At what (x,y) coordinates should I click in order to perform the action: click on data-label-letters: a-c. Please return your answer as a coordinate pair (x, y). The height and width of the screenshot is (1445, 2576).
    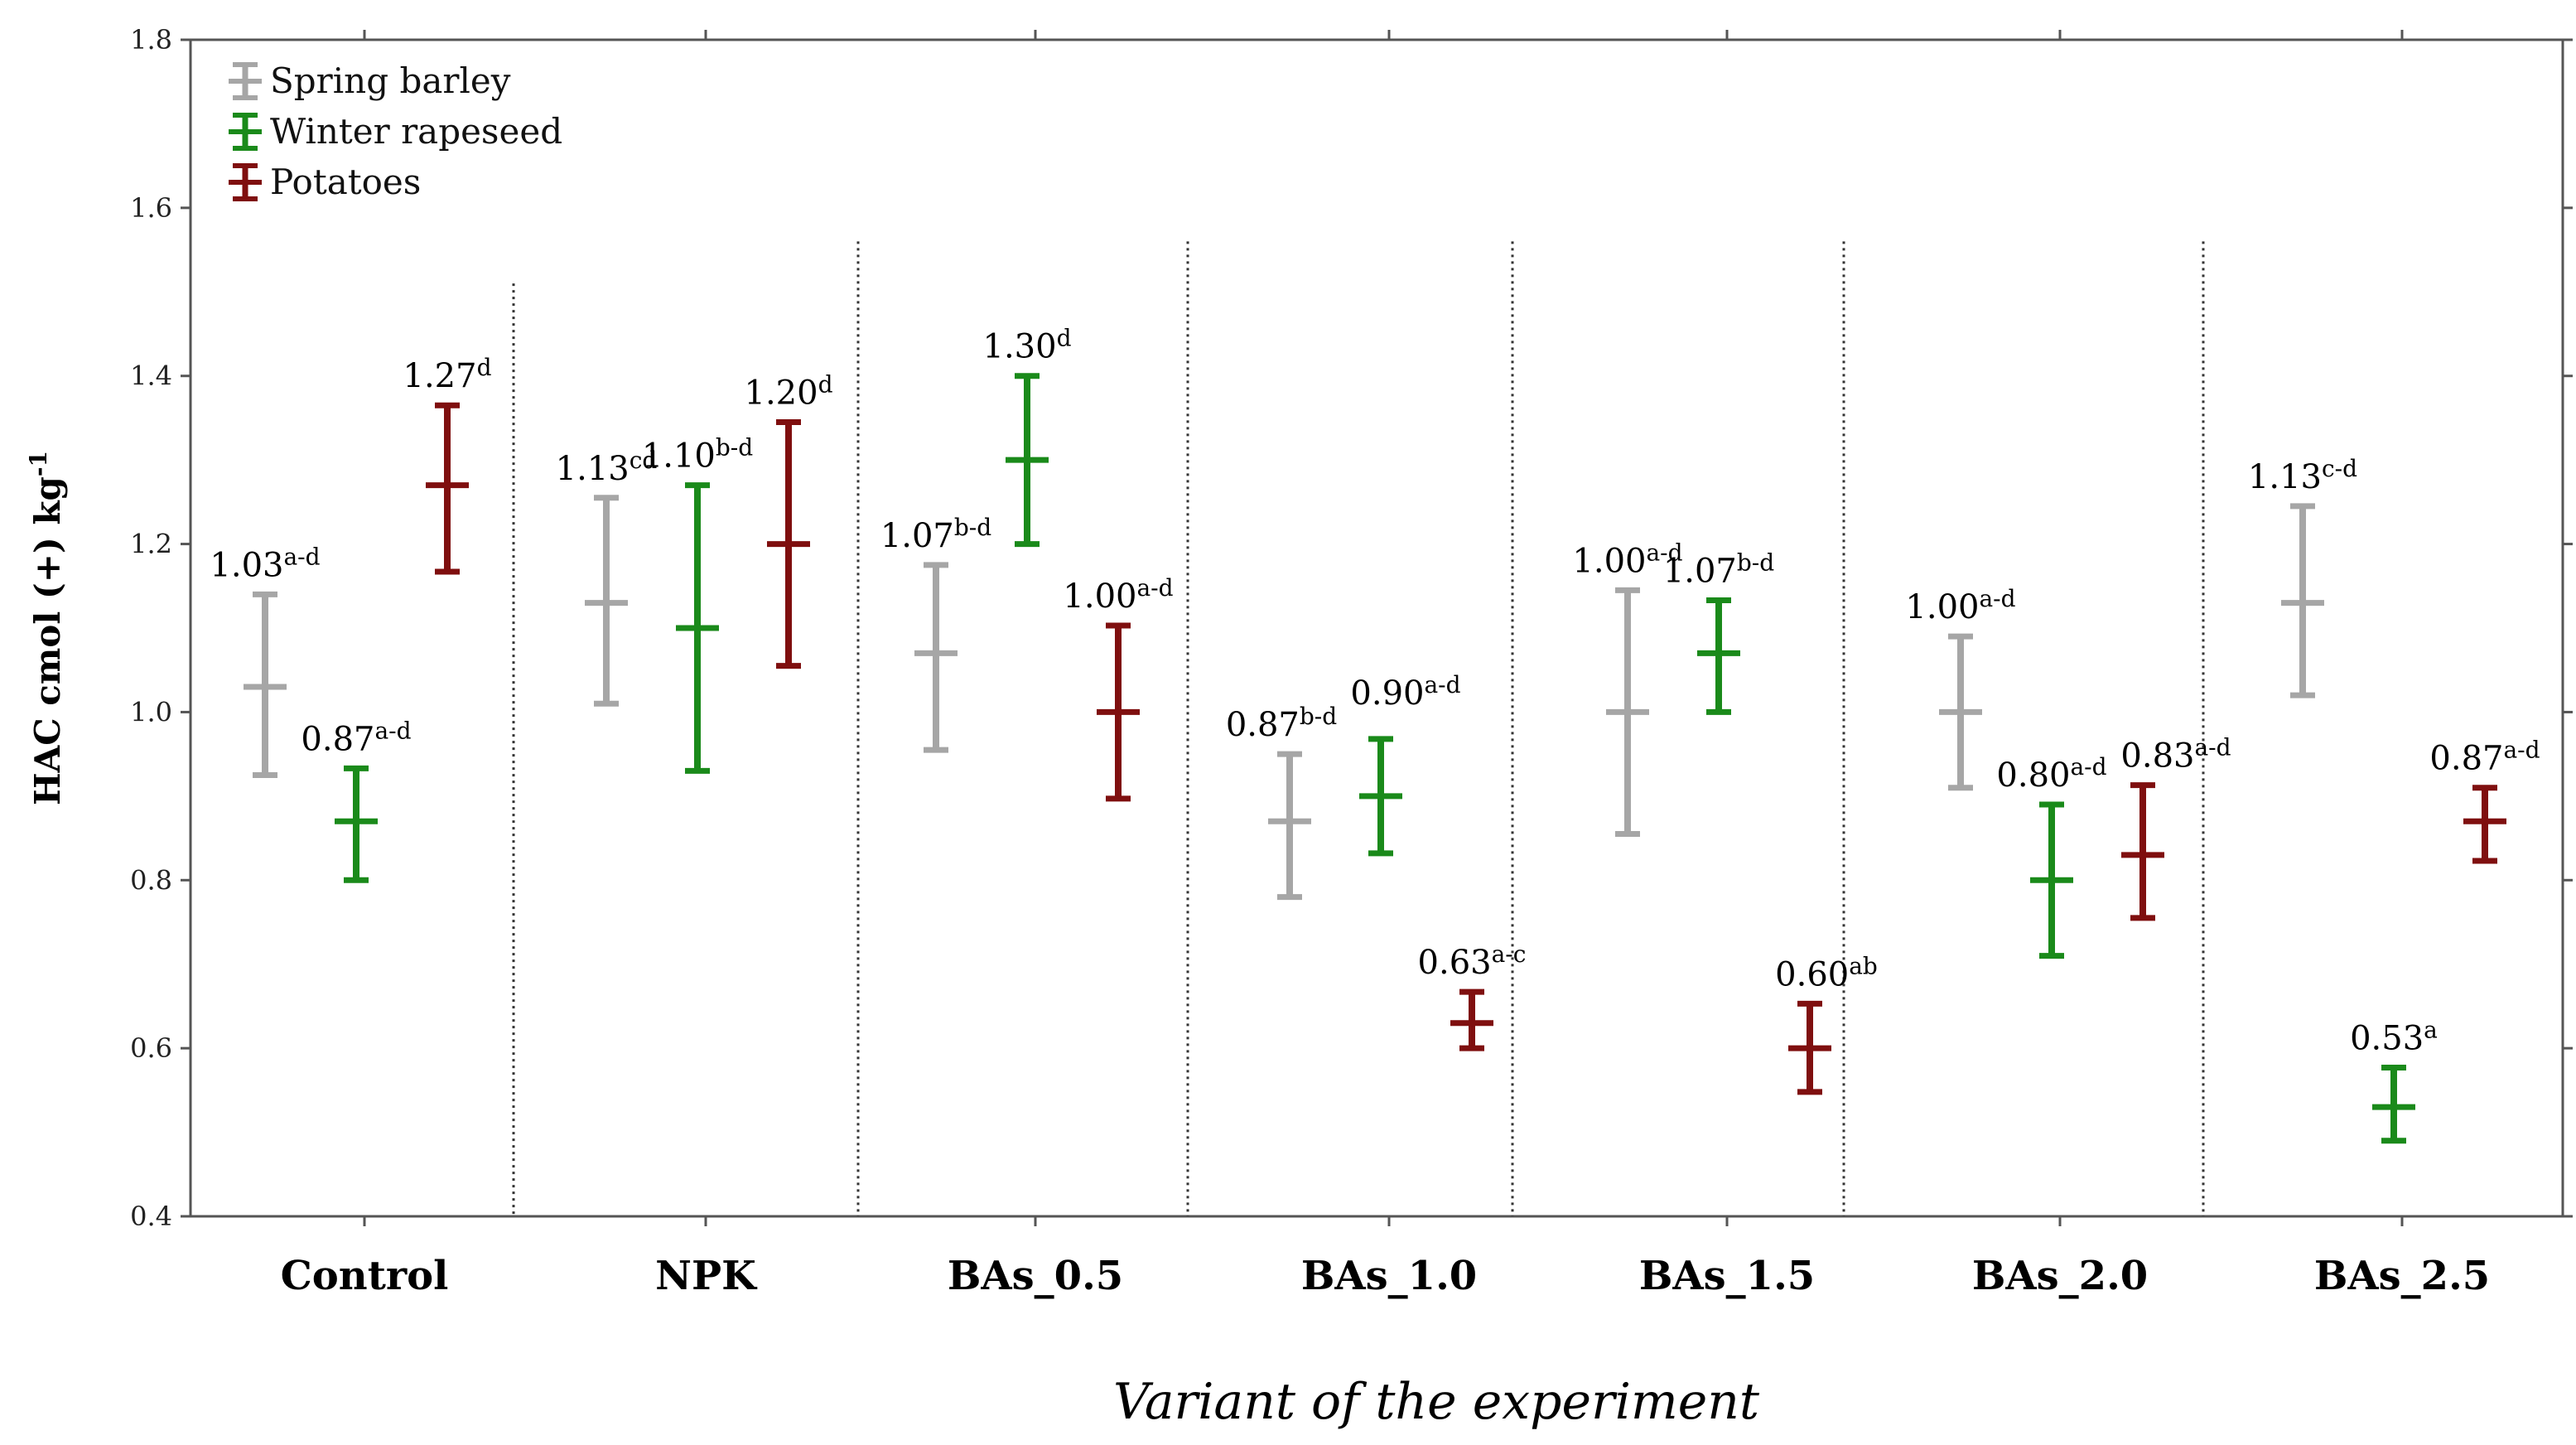
    Looking at the image, I should click on (1509, 954).